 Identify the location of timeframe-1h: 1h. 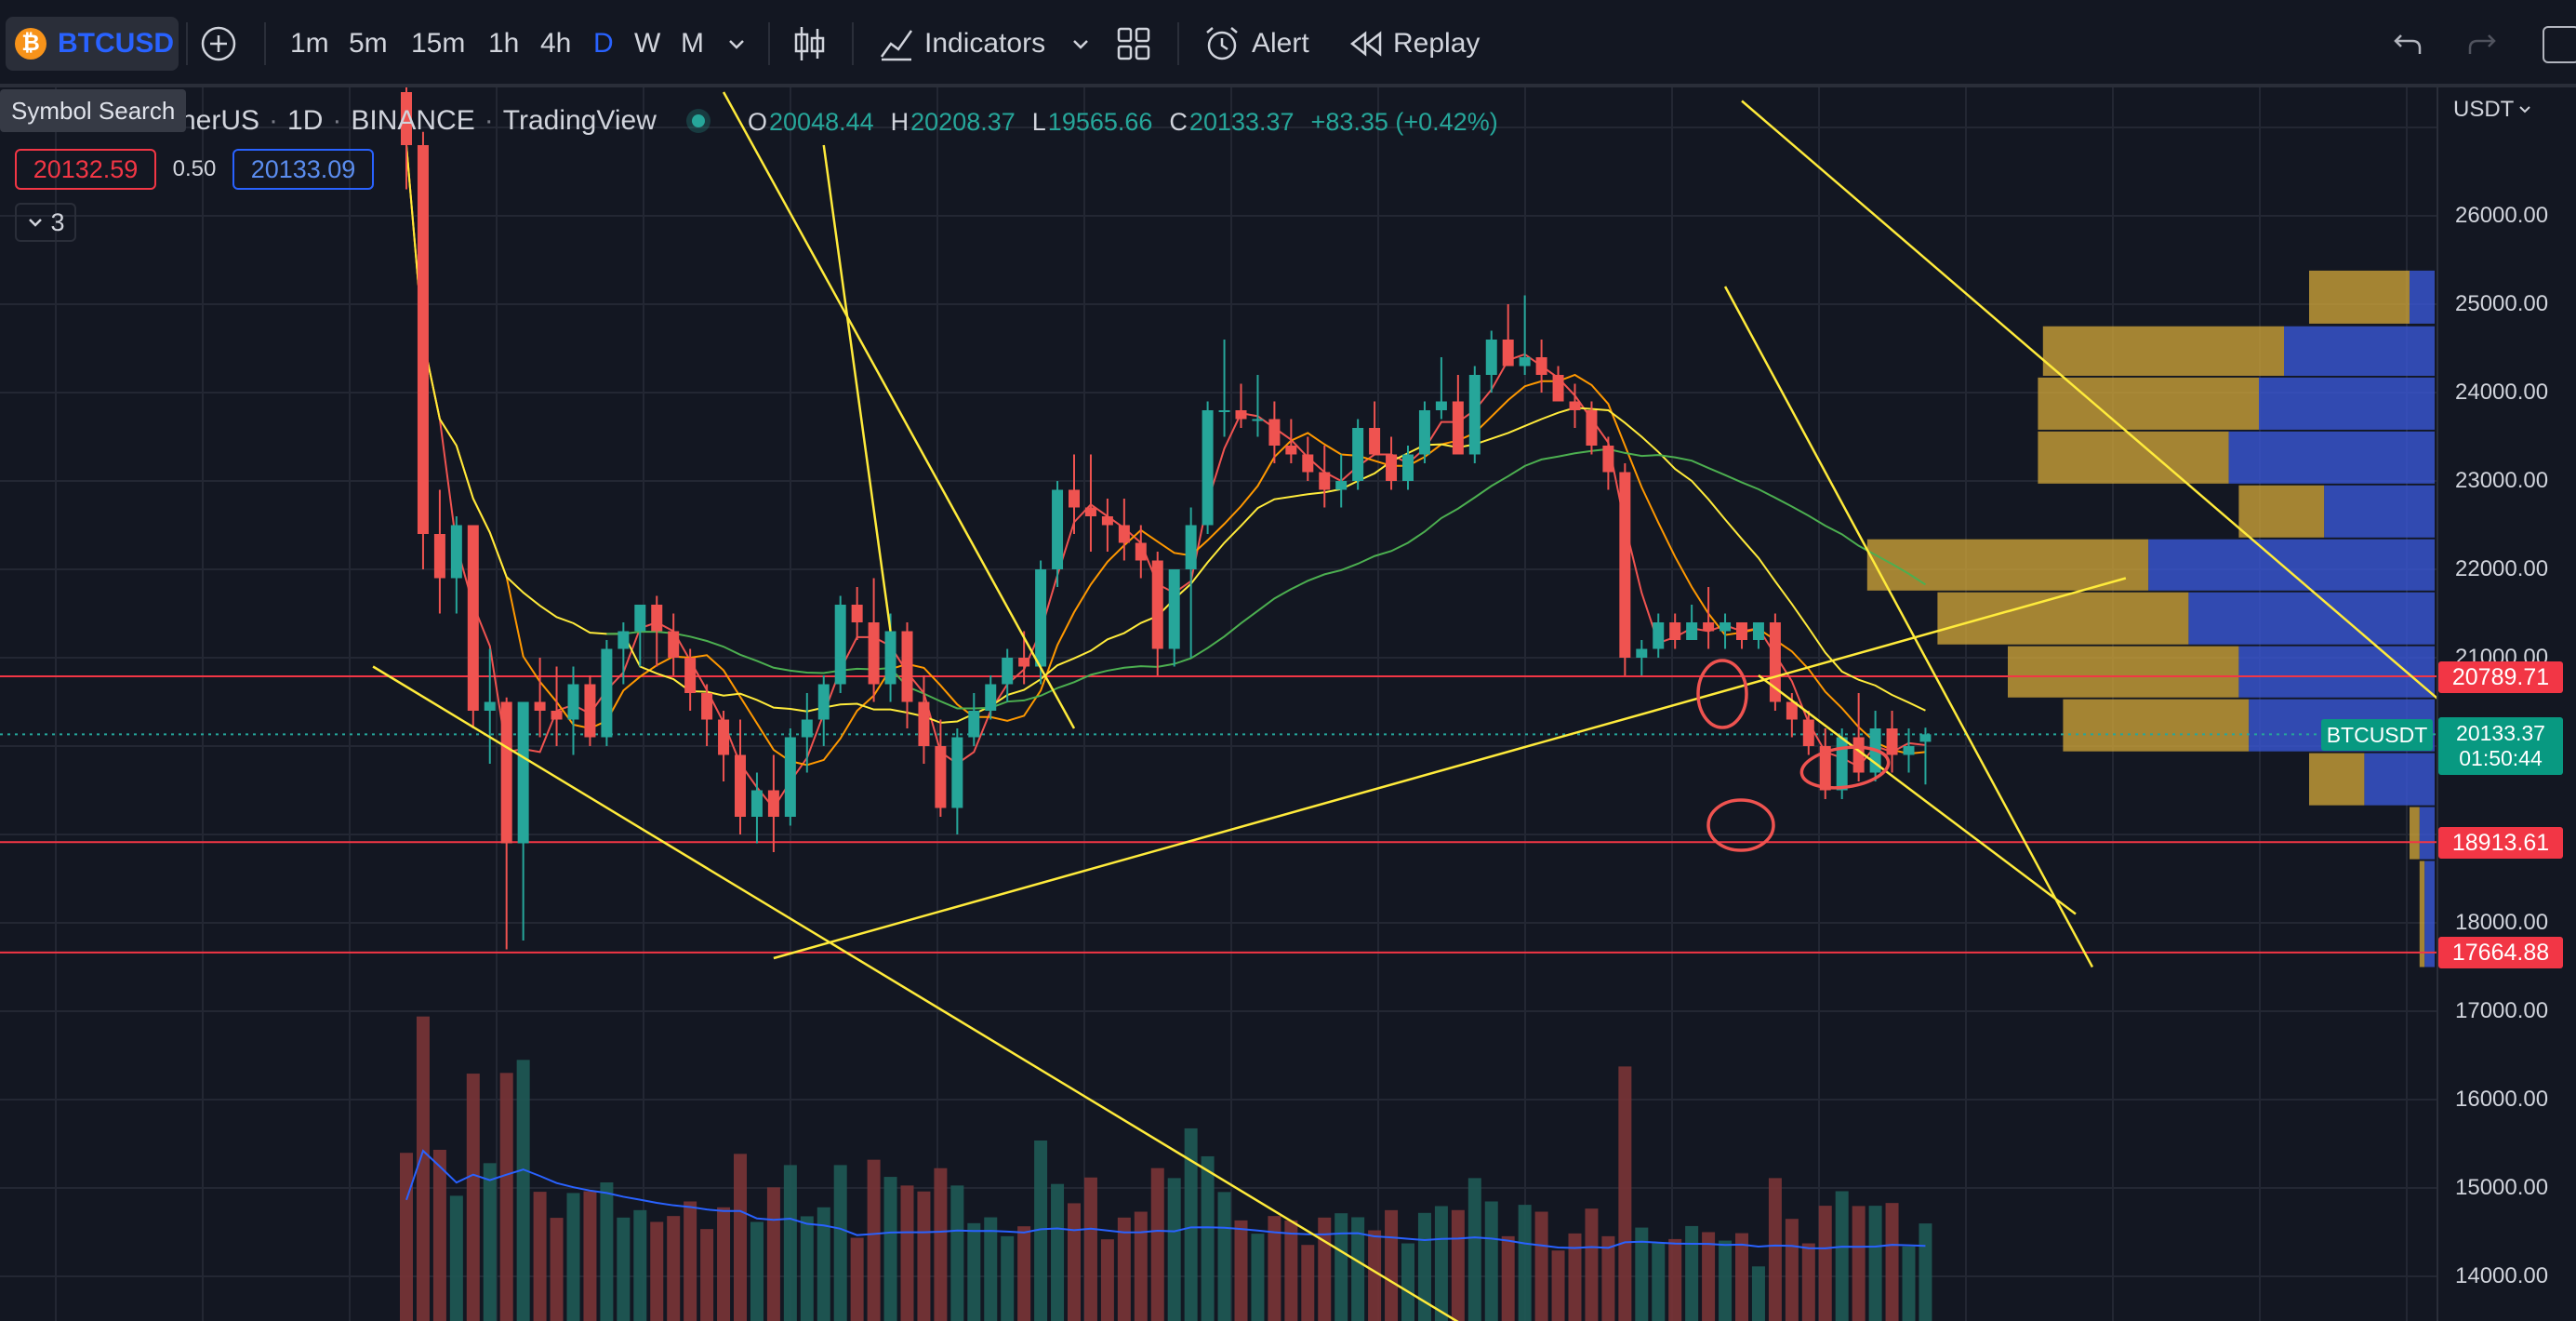
(504, 43).